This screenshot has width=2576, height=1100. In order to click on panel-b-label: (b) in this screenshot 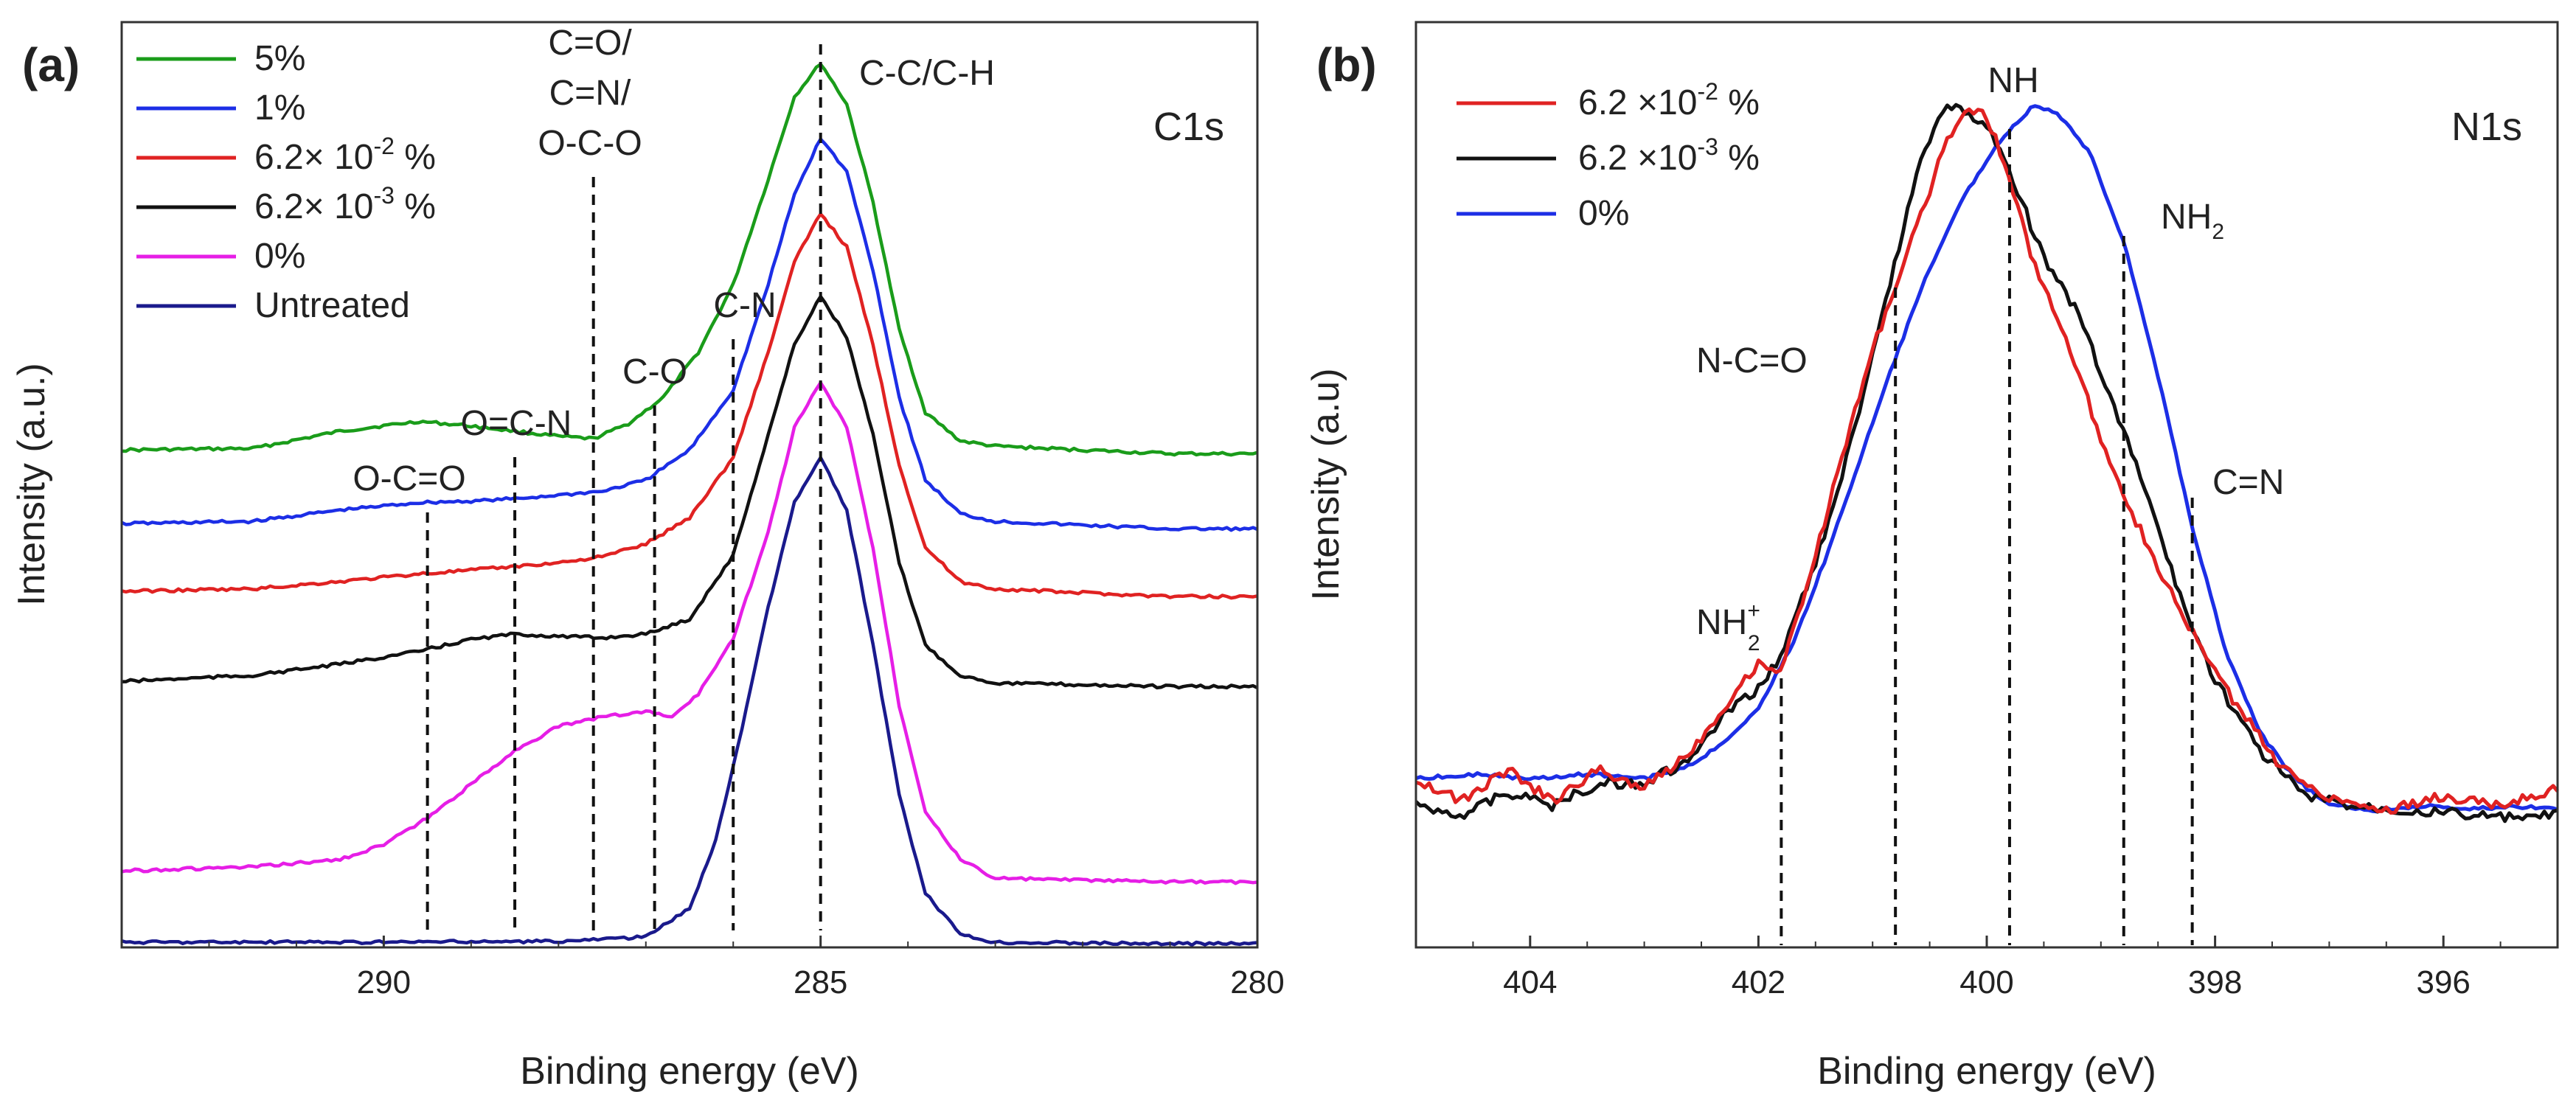, I will do `click(1346, 64)`.